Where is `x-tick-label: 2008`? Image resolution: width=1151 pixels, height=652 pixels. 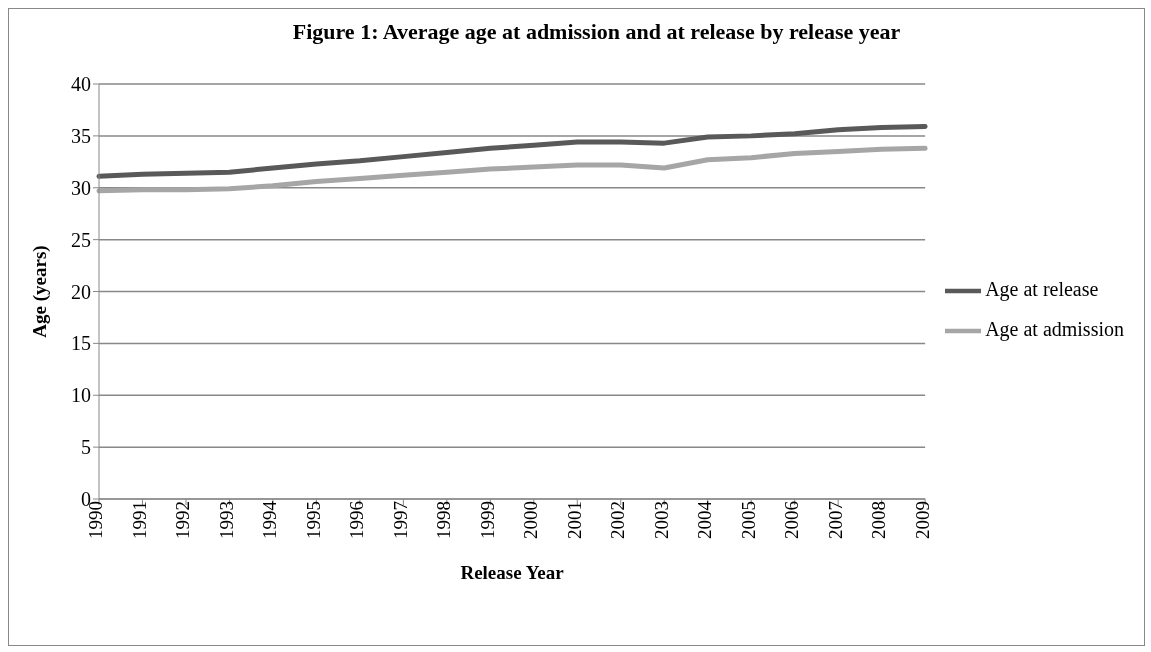 x-tick-label: 2008 is located at coordinates (879, 520).